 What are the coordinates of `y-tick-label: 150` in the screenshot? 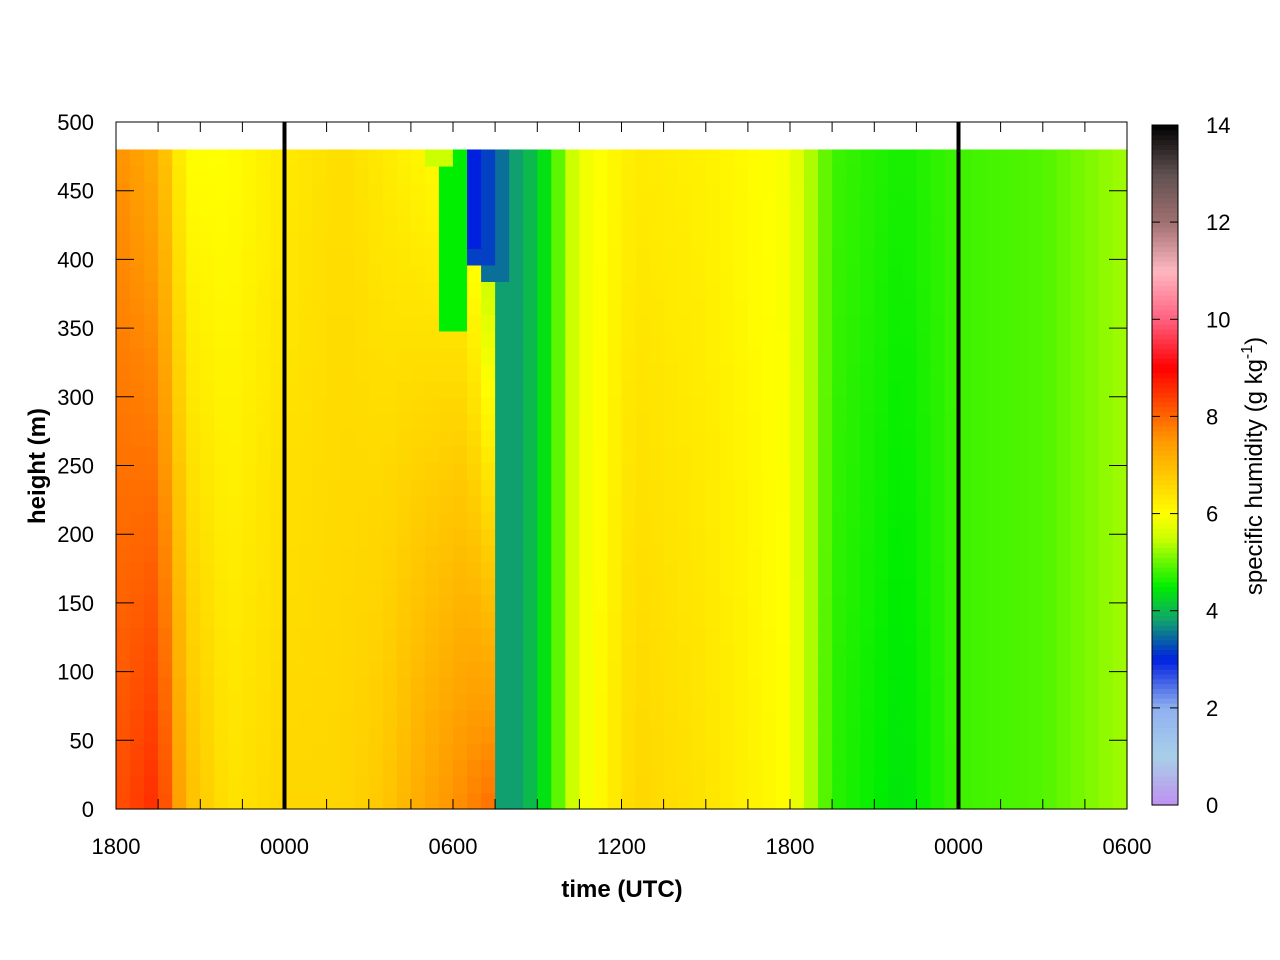 It's located at (75, 603).